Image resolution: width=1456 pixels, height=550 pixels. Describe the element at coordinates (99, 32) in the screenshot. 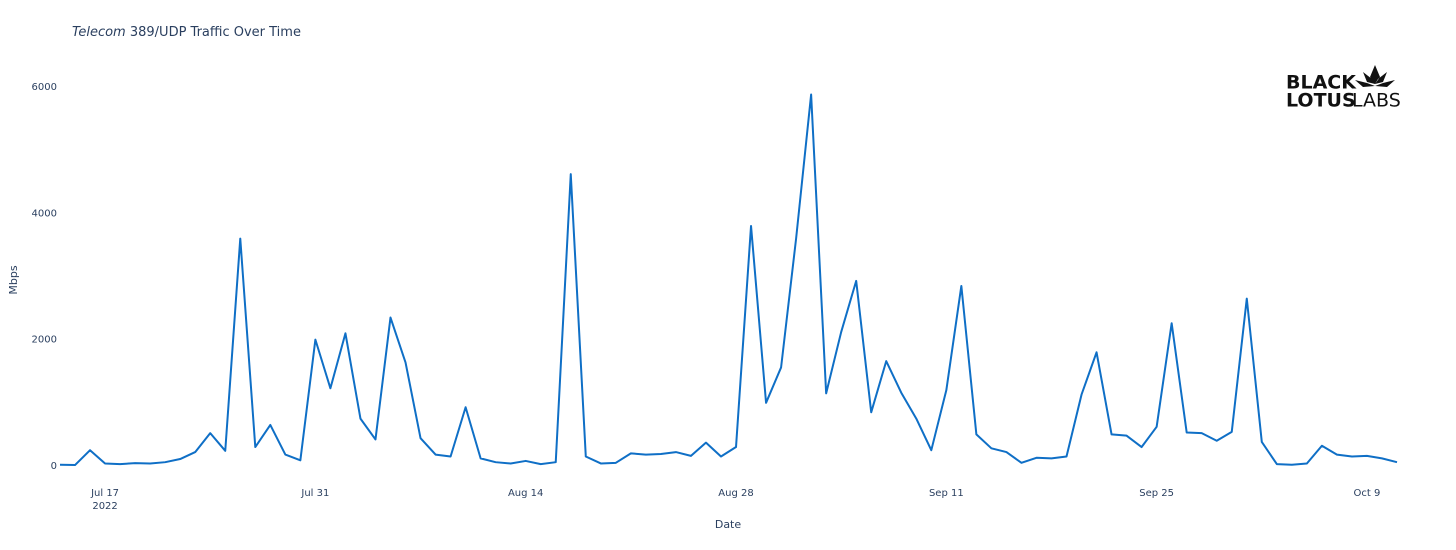

I see `title-italic: Telecom` at that location.